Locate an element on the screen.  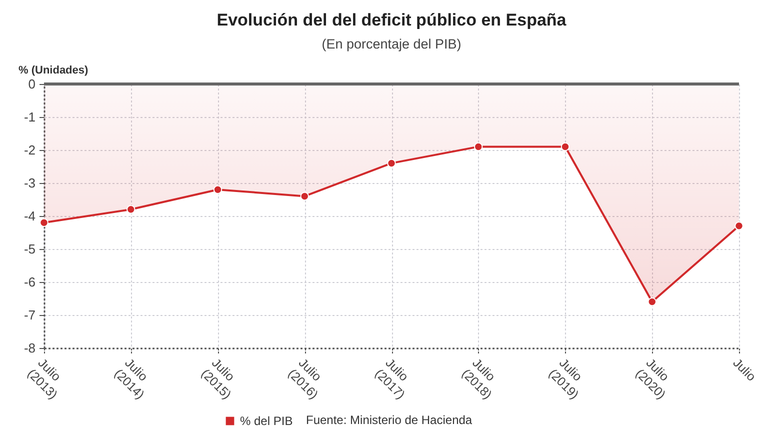
y-tick-label: -6 is located at coordinates (30, 282).